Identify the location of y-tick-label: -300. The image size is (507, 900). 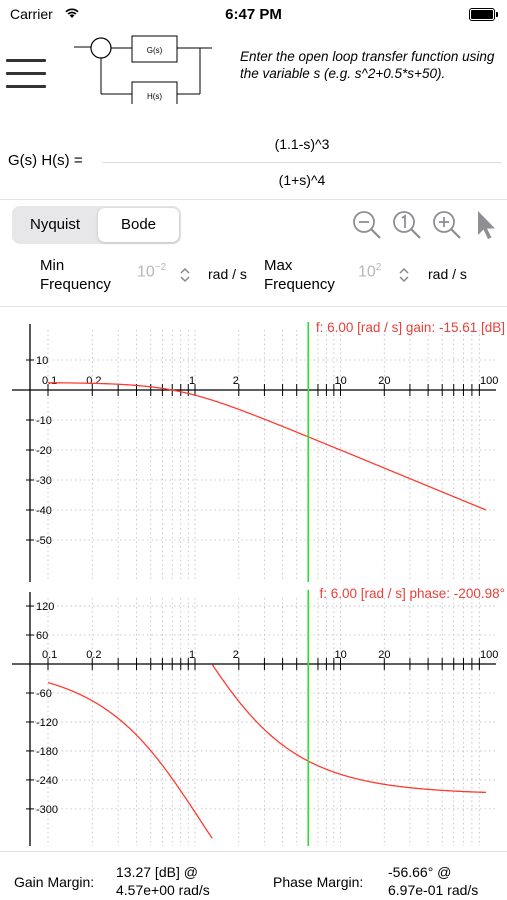
(47, 810).